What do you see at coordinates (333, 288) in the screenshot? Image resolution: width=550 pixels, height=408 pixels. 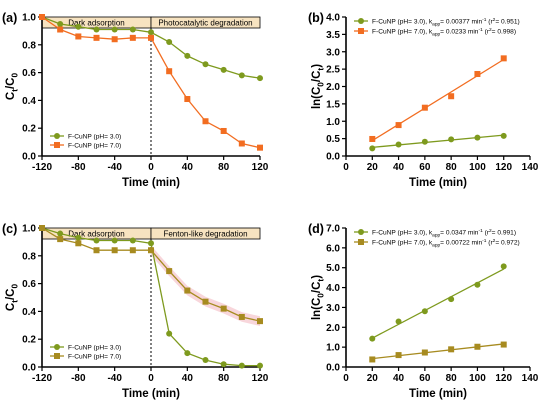 I see `y-tick-label: 4.0` at bounding box center [333, 288].